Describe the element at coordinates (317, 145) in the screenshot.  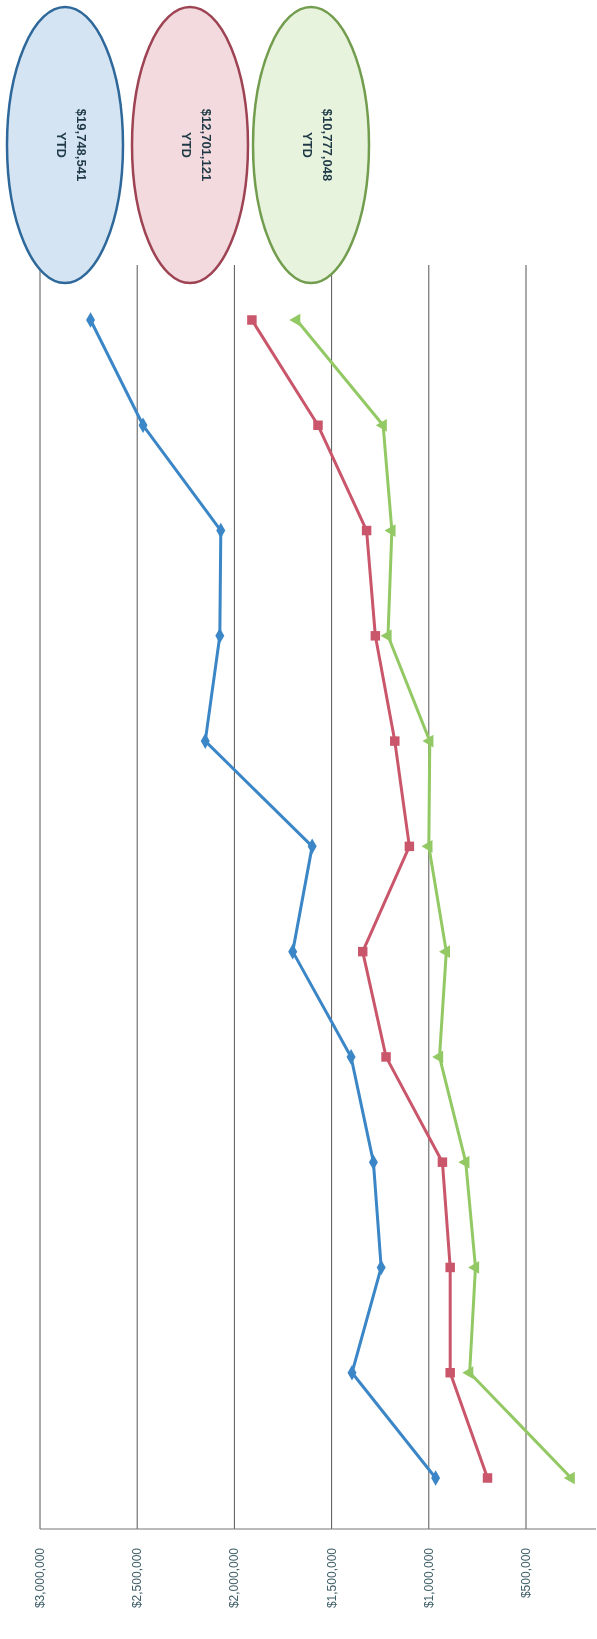
I see `text: YTD $10,777,048` at that location.